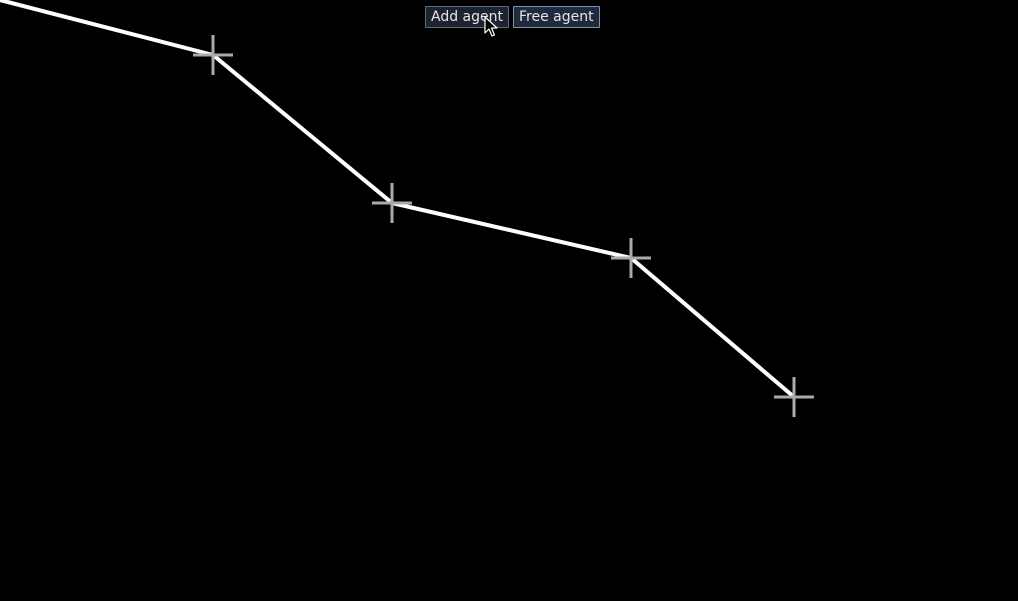 Image resolution: width=1018 pixels, height=601 pixels. What do you see at coordinates (556, 17) in the screenshot?
I see `free-agent-button: Free agent` at bounding box center [556, 17].